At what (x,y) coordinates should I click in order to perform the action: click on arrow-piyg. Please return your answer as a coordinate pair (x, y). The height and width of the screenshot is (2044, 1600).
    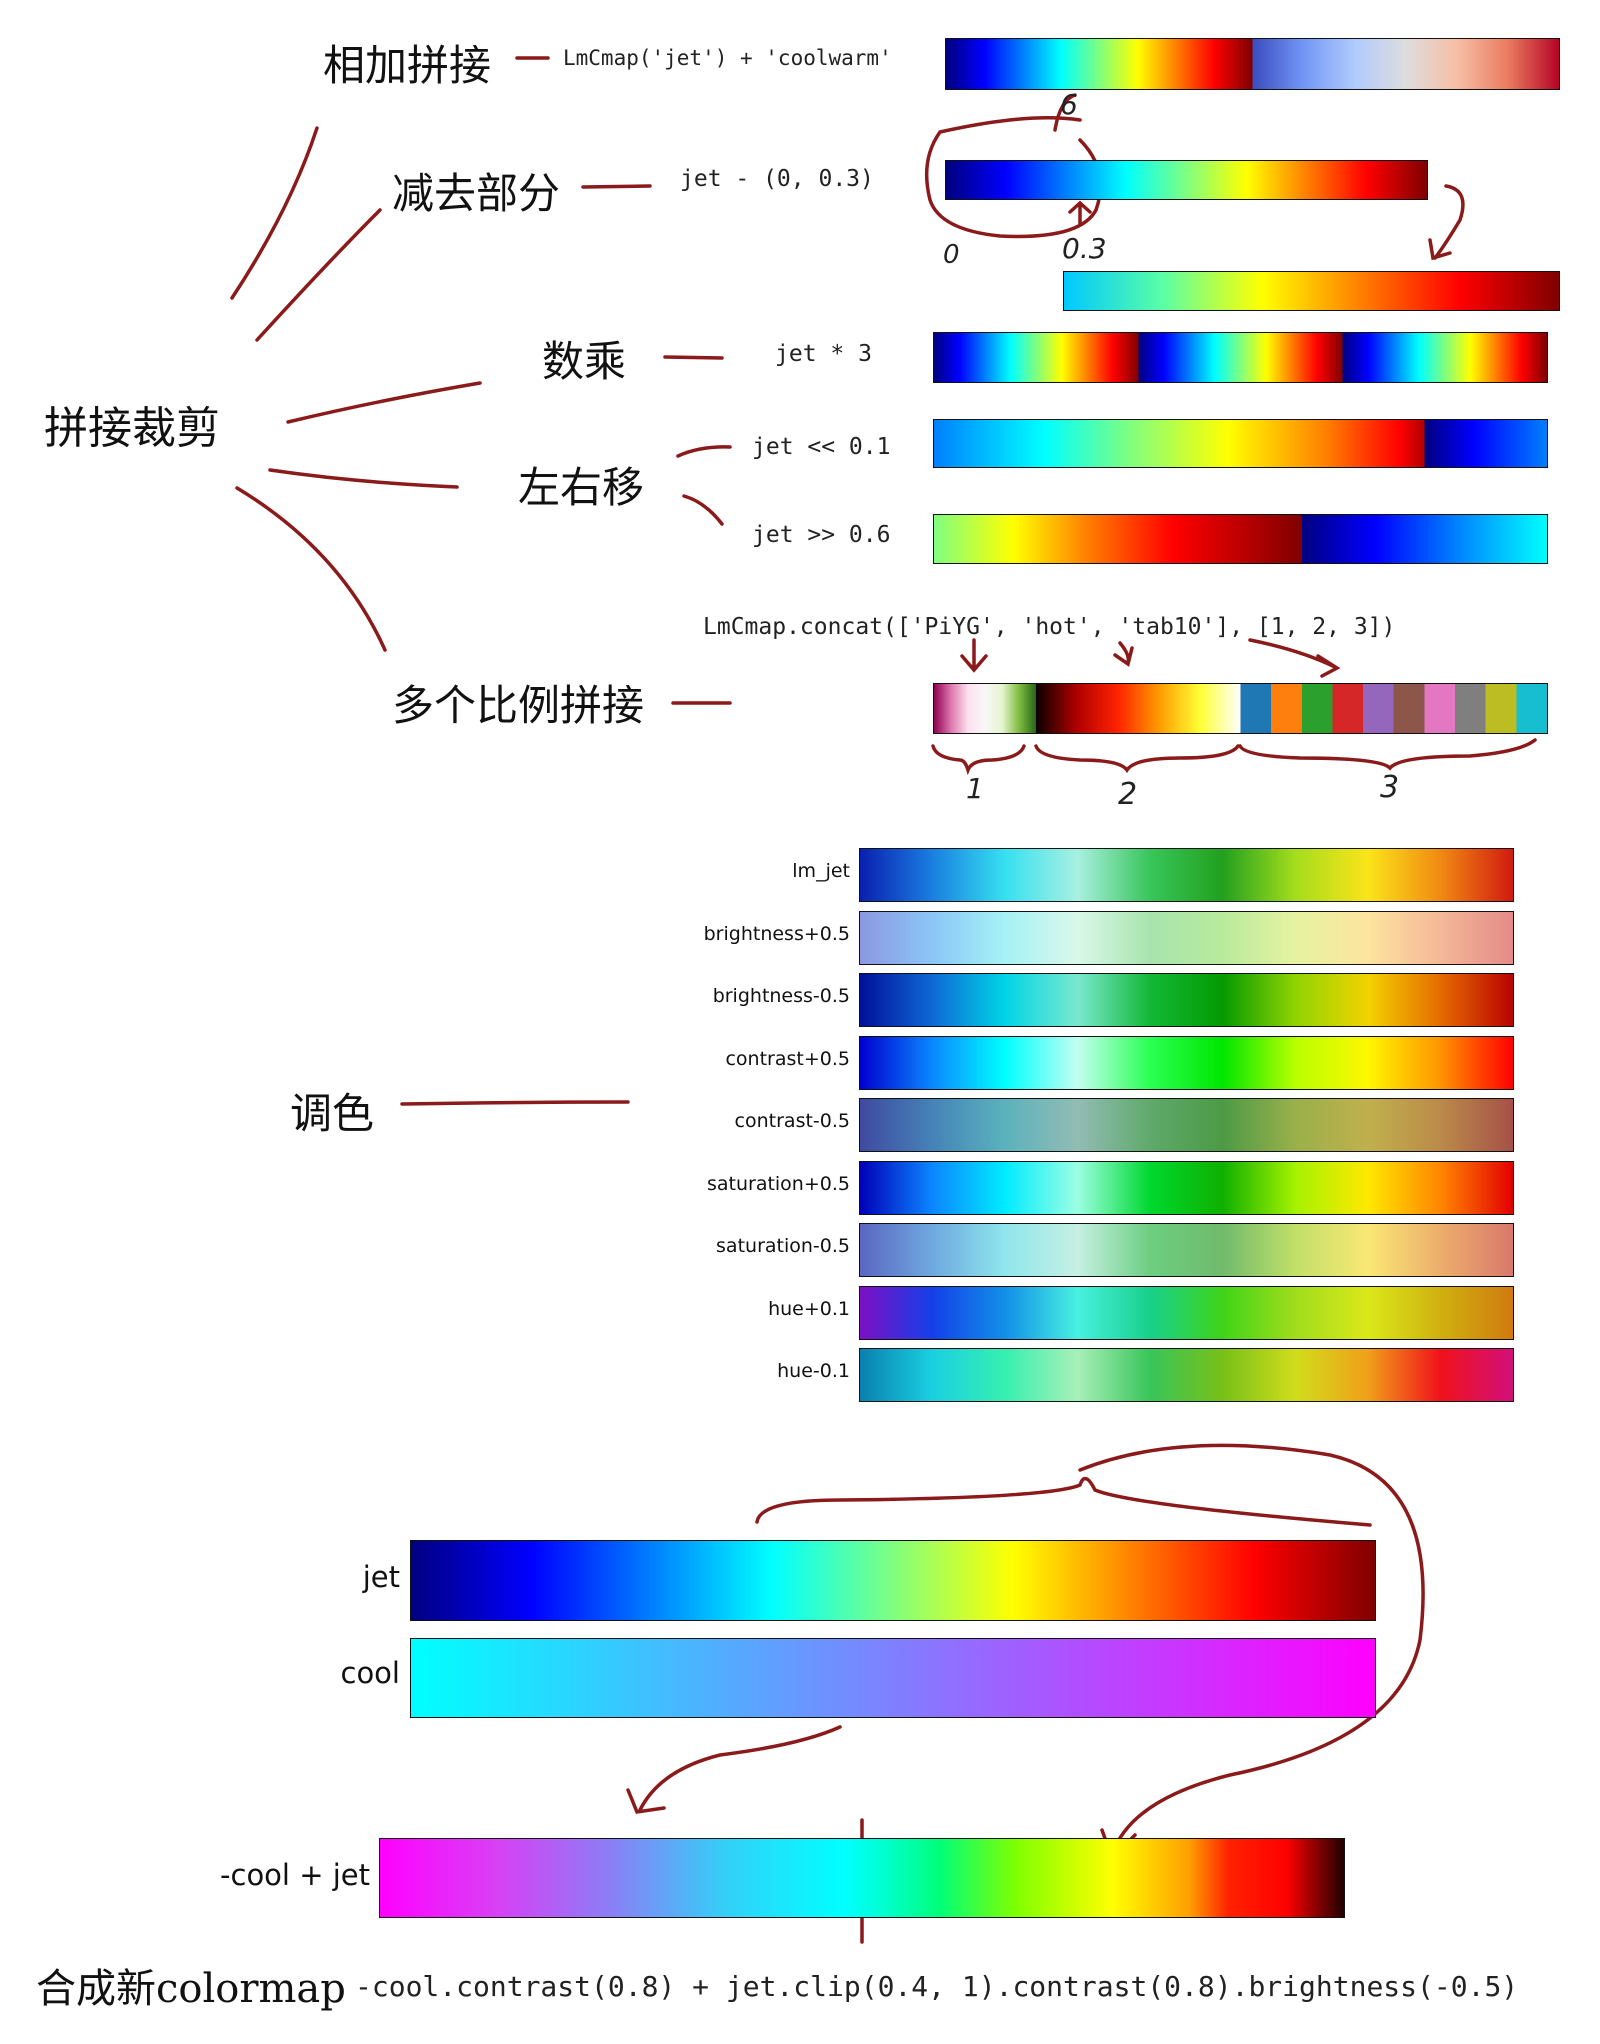
    Looking at the image, I should click on (974, 655).